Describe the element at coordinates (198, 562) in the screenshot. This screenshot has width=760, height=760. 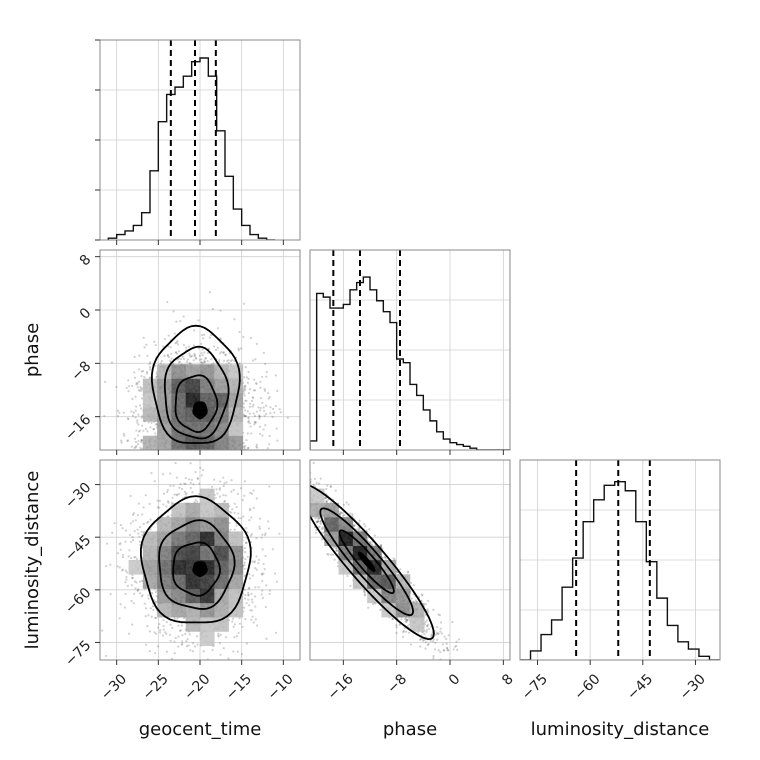
I see `panel-geocent_time-vs-luminosity_distance` at that location.